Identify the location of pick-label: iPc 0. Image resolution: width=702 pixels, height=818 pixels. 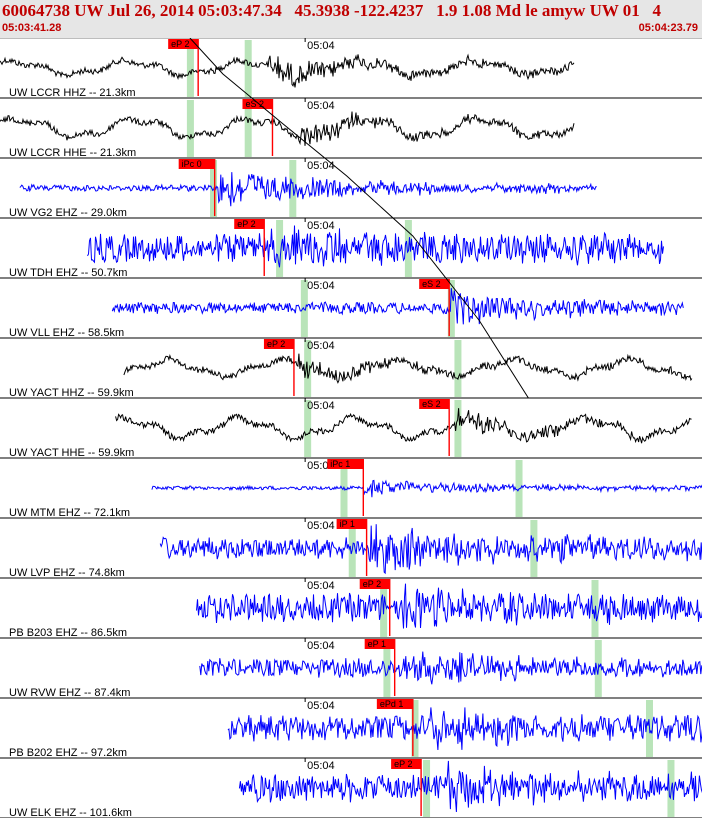
(192, 164).